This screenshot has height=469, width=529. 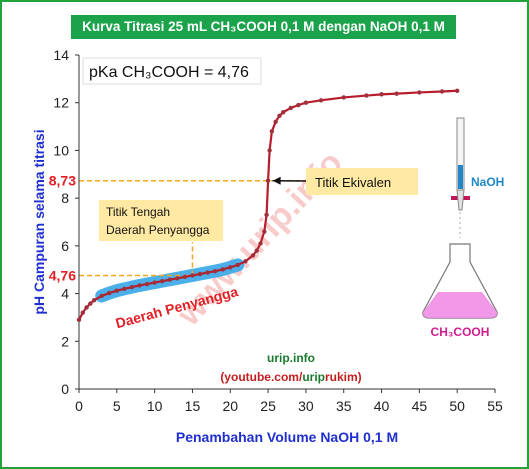 What do you see at coordinates (138, 212) in the screenshot?
I see `half-equivalence-label-line1: Titik Tengah` at bounding box center [138, 212].